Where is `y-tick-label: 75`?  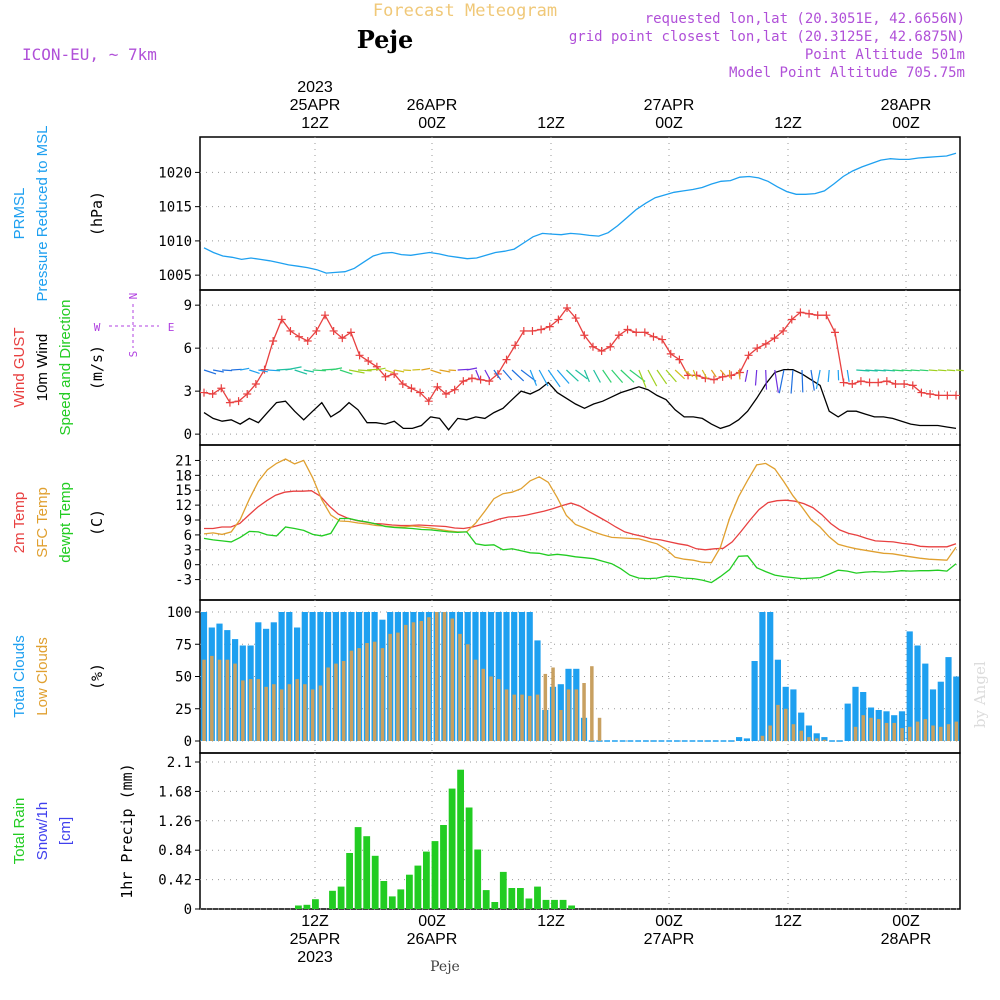
y-tick-label: 75 is located at coordinates (183, 645).